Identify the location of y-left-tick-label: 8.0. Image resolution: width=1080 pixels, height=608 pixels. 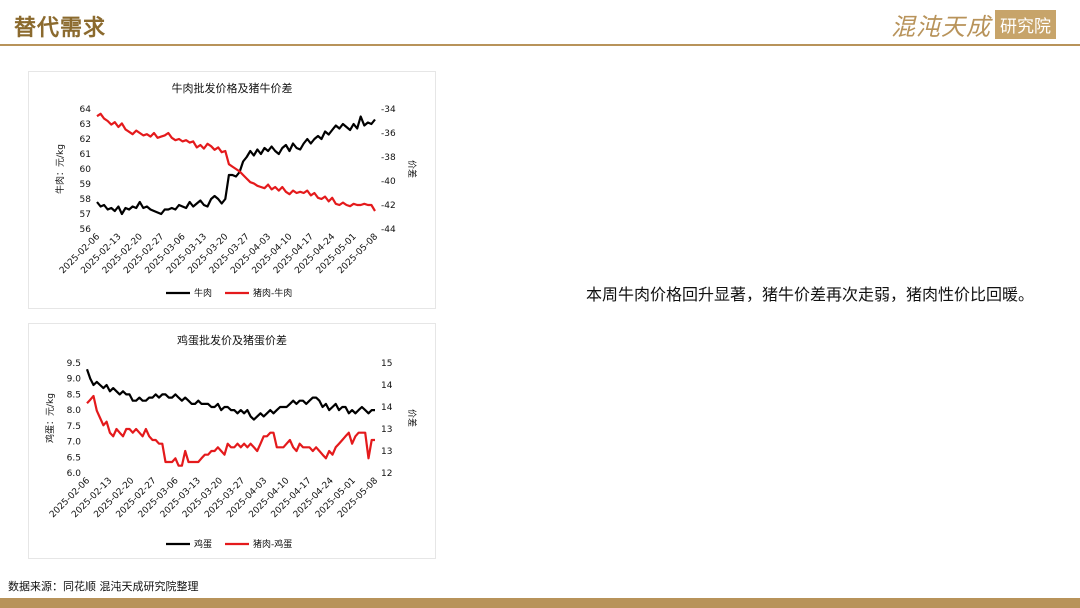
(74, 411).